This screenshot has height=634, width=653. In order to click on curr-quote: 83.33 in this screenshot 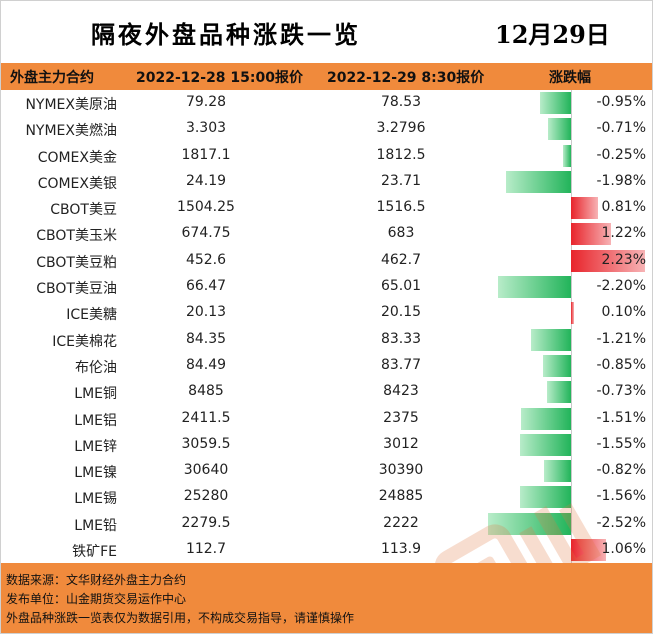, I will do `click(401, 338)`.